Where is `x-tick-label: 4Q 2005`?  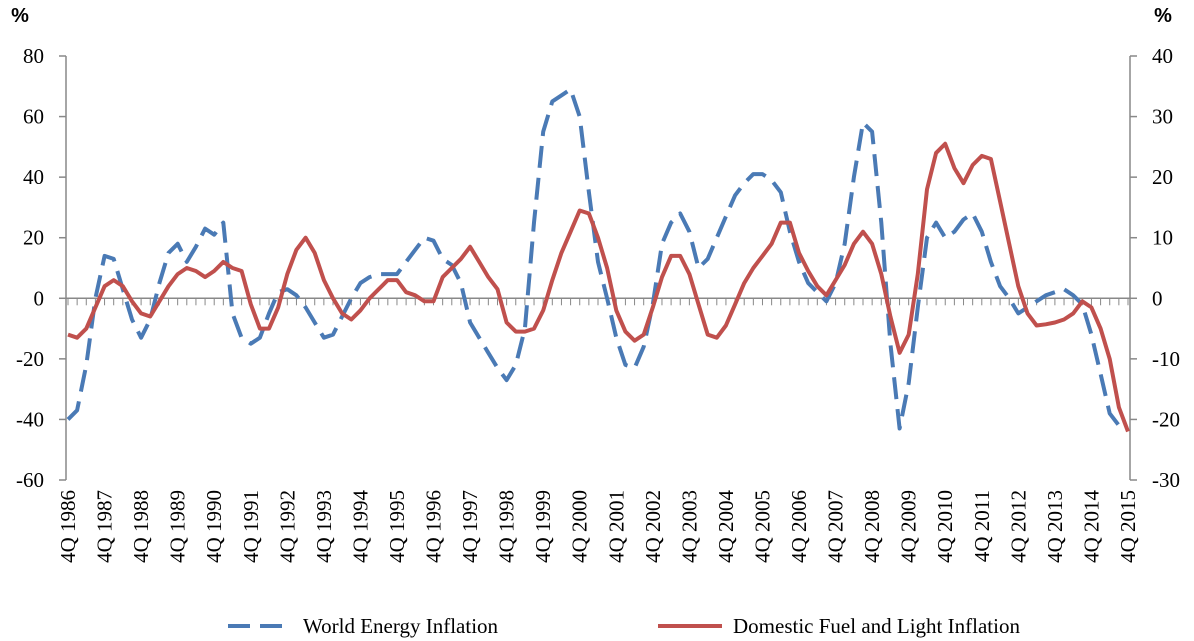
x-tick-label: 4Q 2005 is located at coordinates (762, 526).